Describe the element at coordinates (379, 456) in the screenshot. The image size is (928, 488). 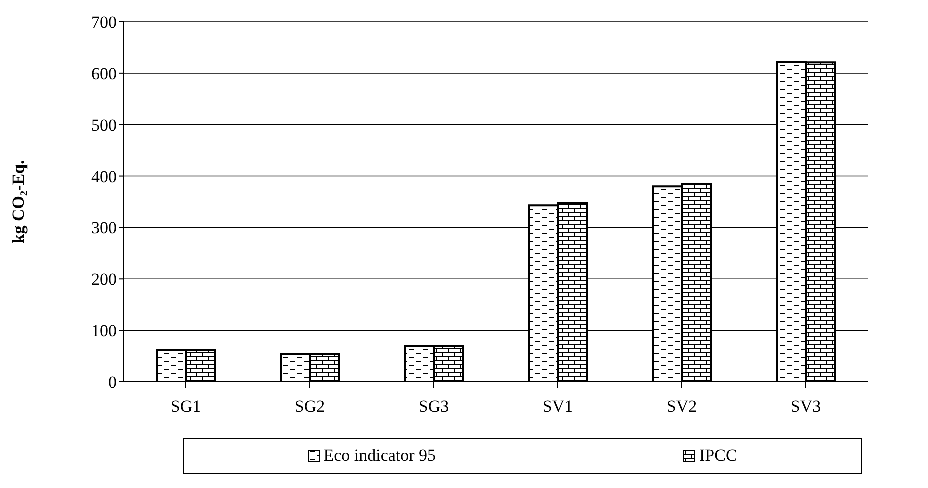
I see `legend-label: Eco indicator 95` at that location.